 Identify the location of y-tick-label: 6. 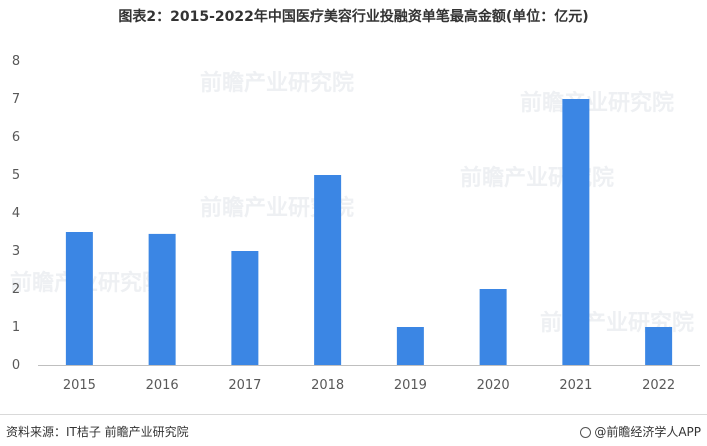
(16, 137).